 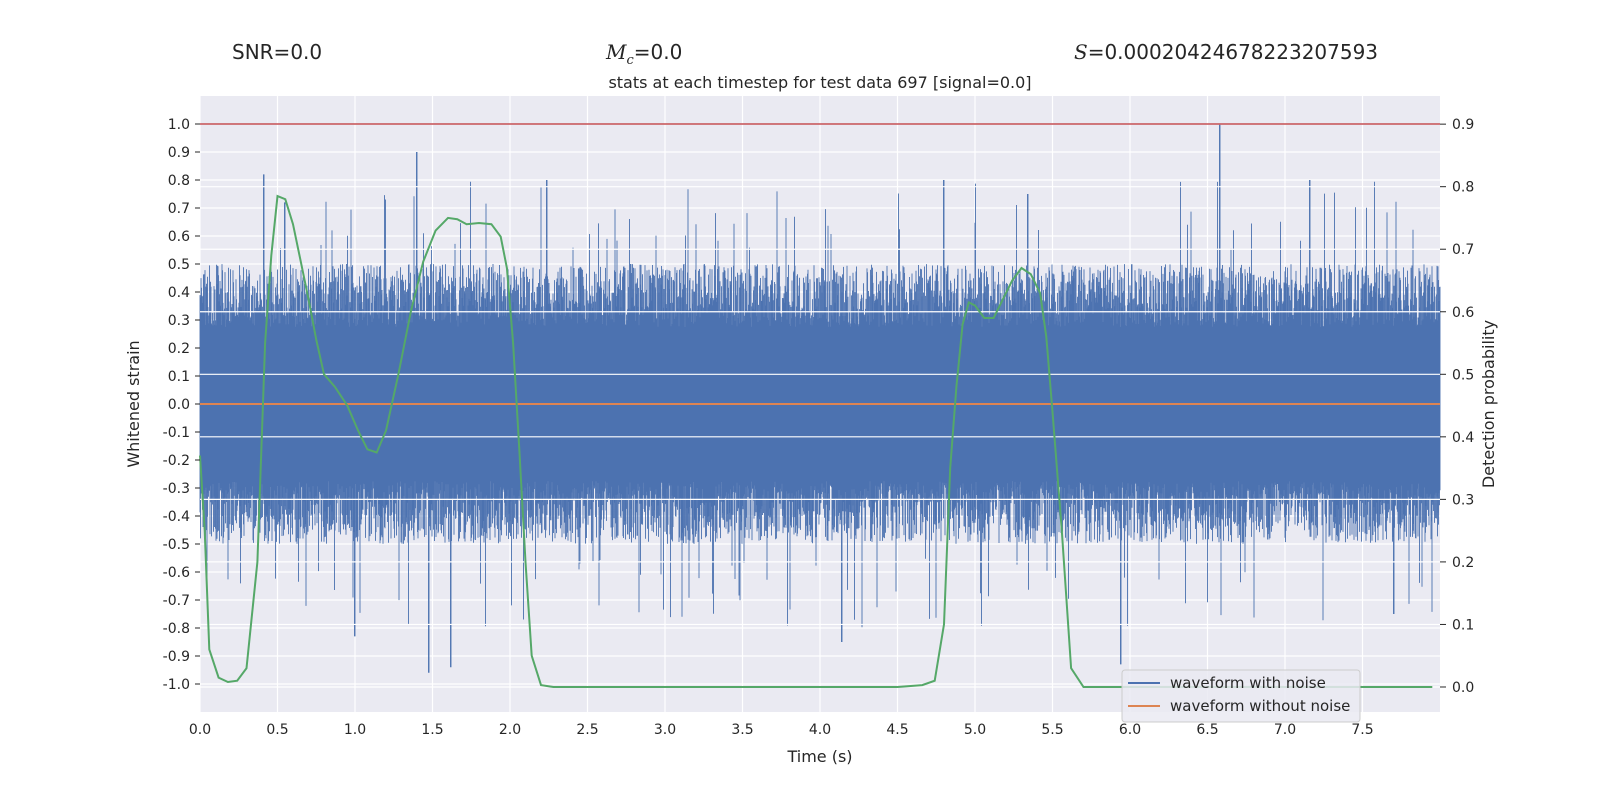 I want to click on y-tick-label: -0.4, so click(x=176, y=517).